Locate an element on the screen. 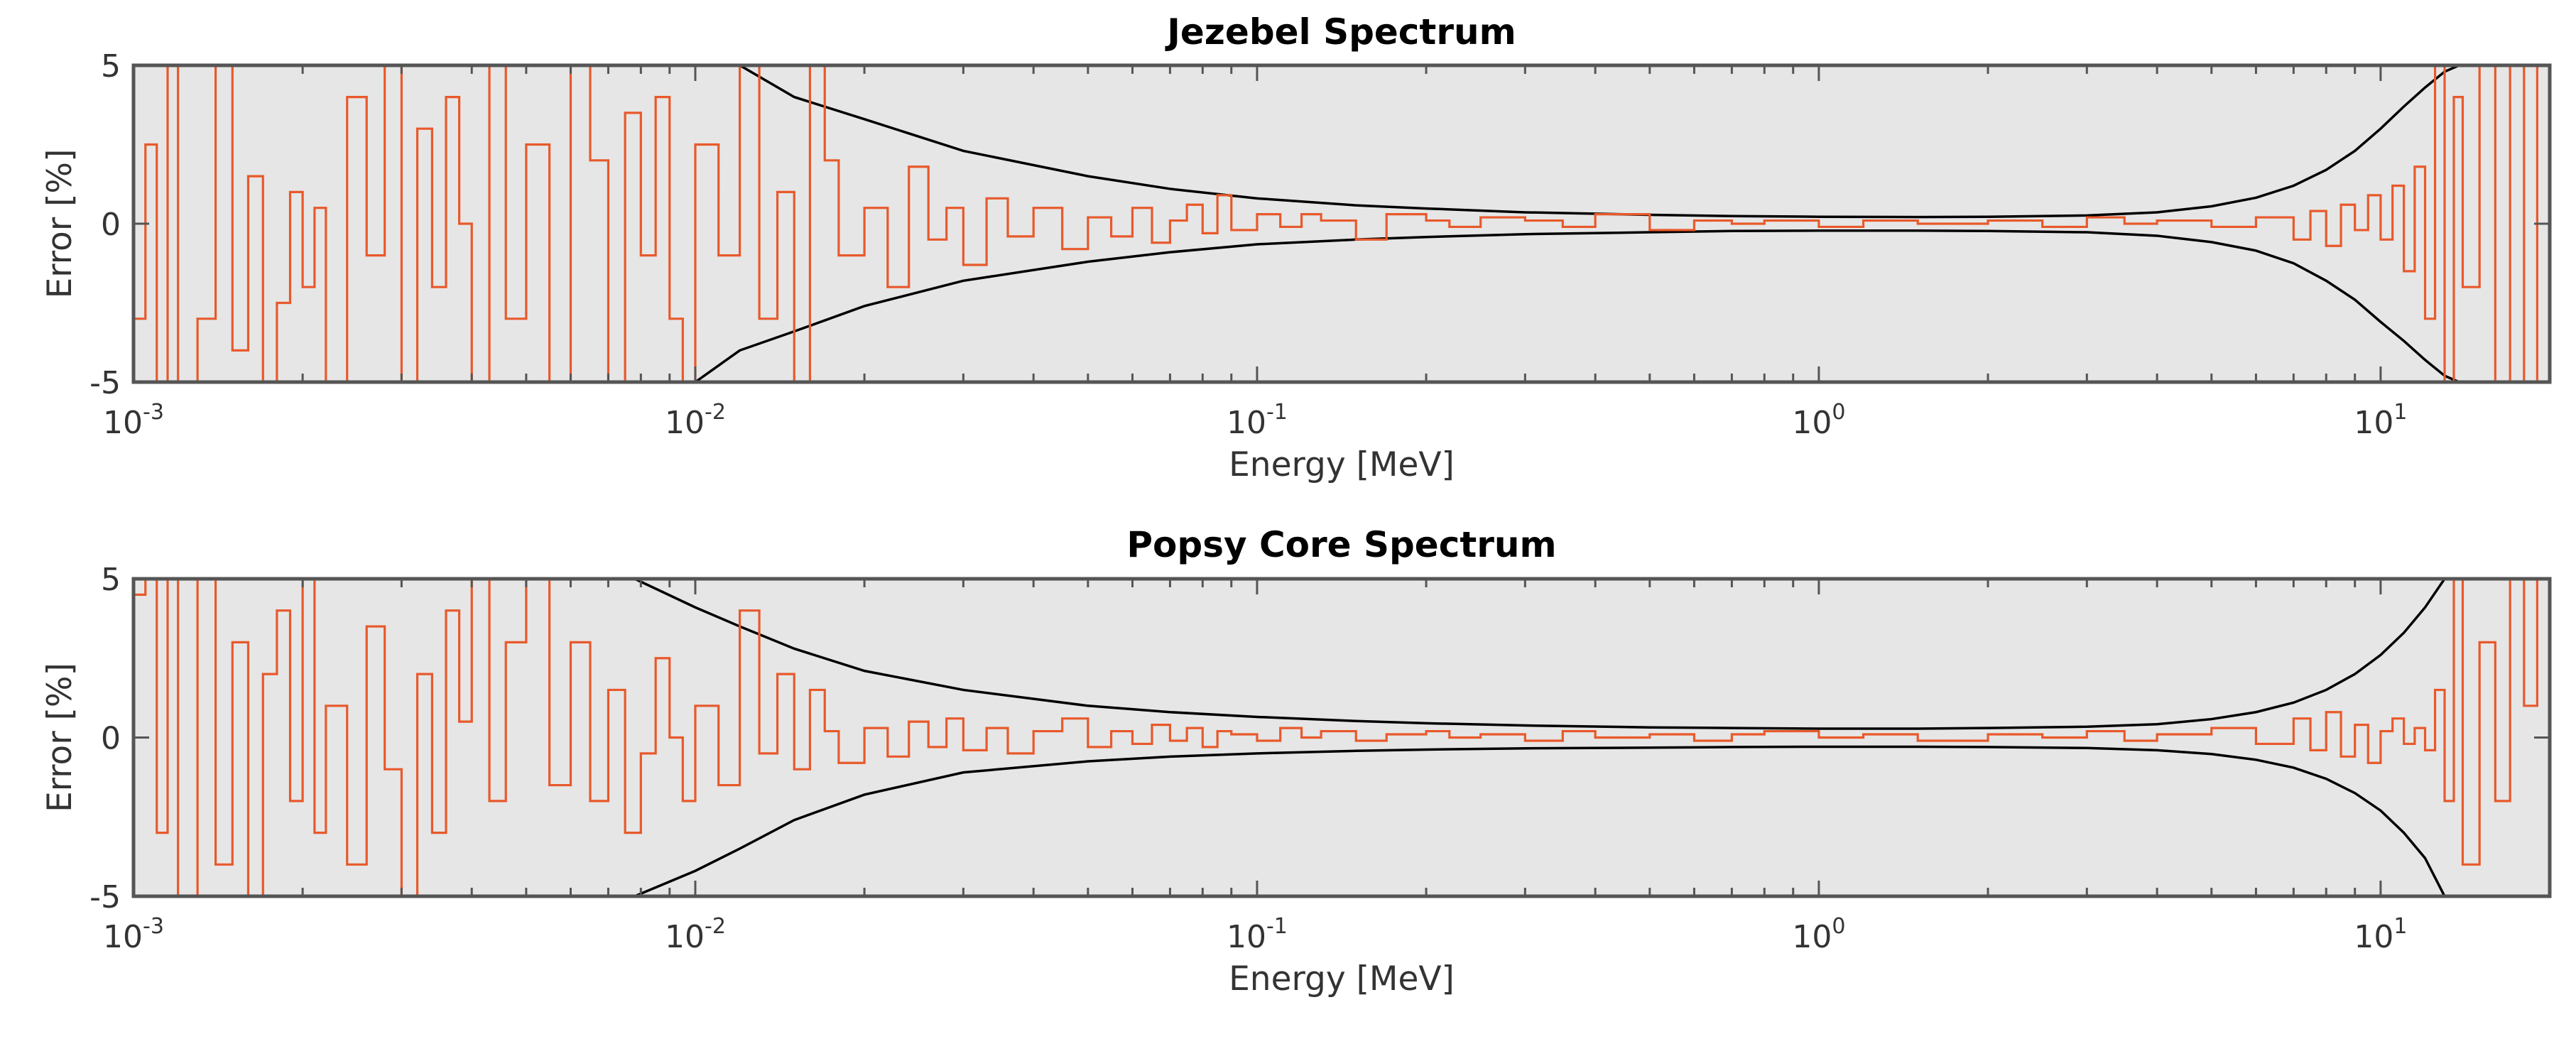 The width and height of the screenshot is (2576, 1039). chart-title: Jezebel Spectrum is located at coordinates (1340, 32).